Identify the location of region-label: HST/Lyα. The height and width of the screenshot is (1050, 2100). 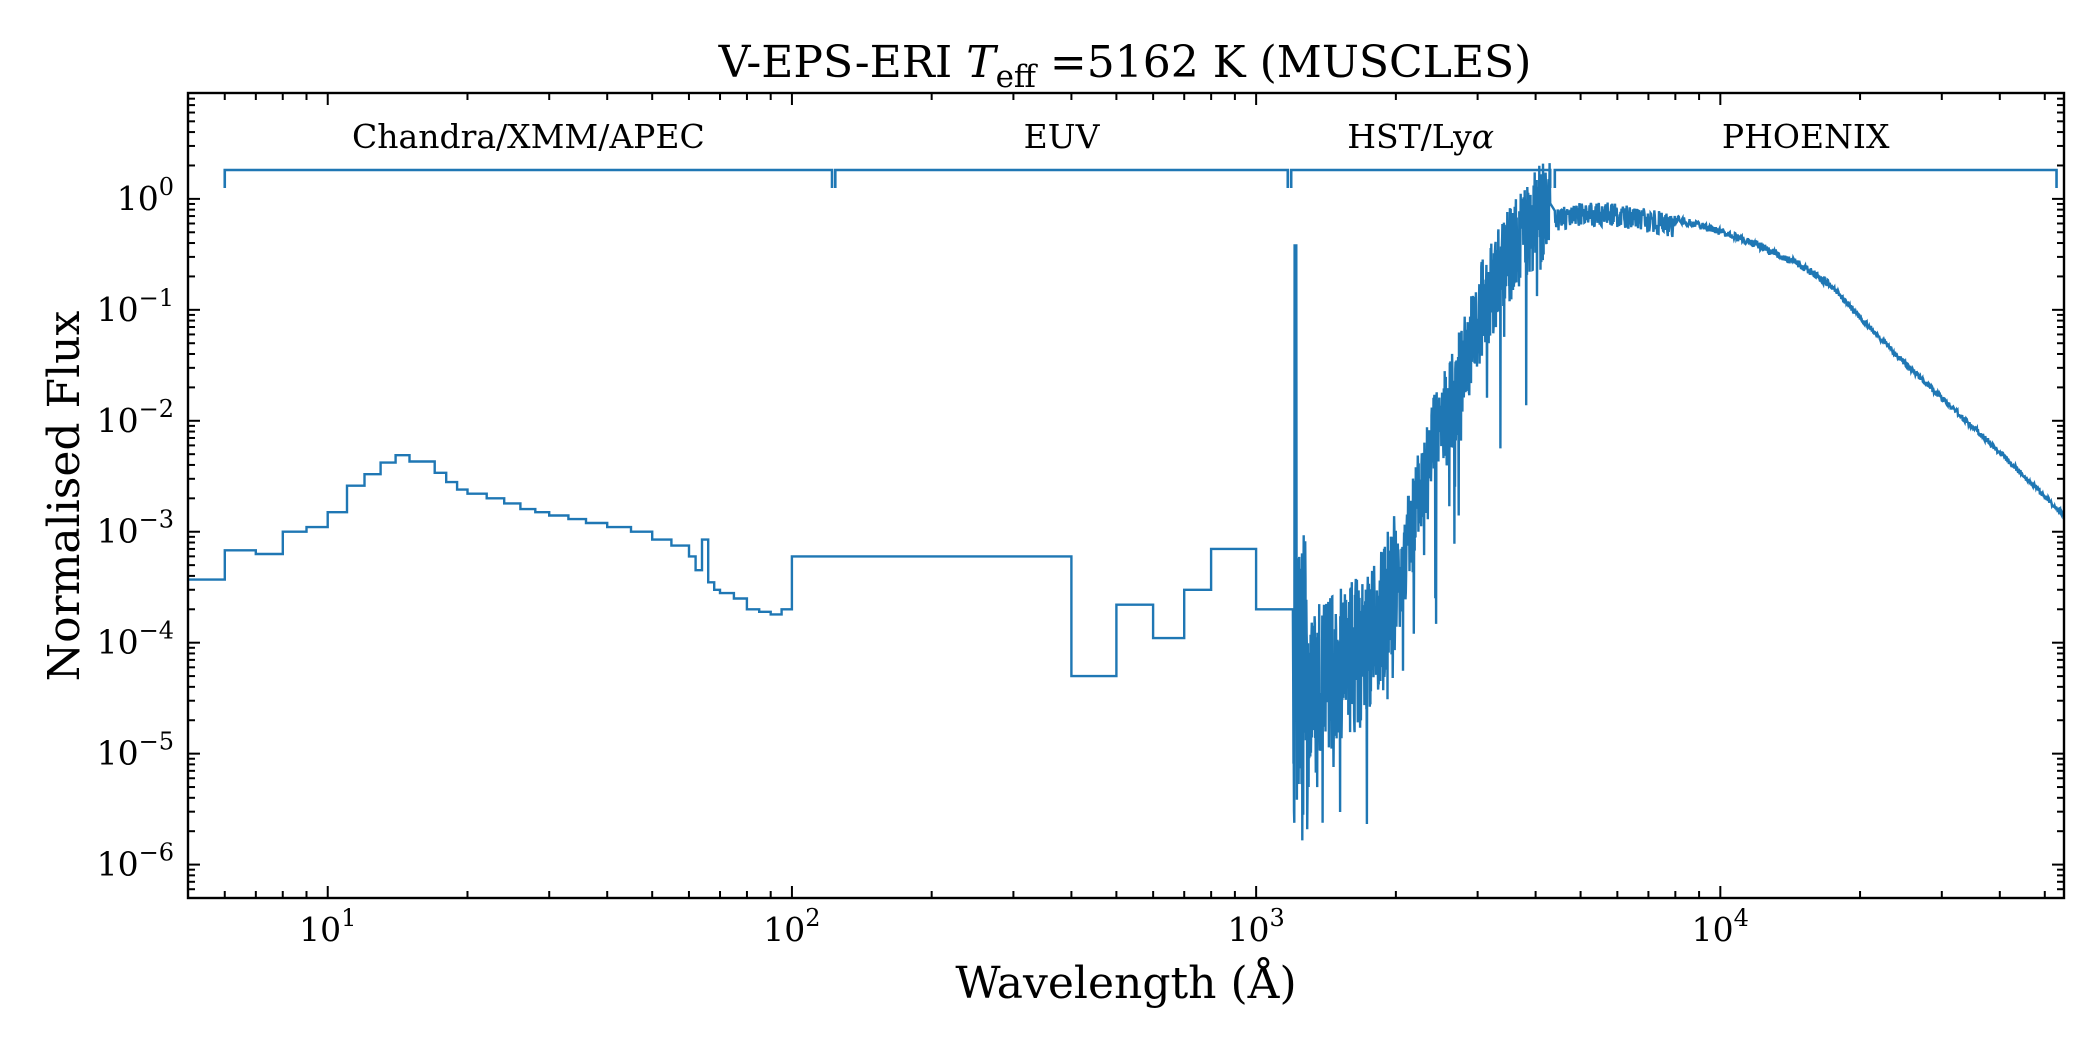
(1420, 136).